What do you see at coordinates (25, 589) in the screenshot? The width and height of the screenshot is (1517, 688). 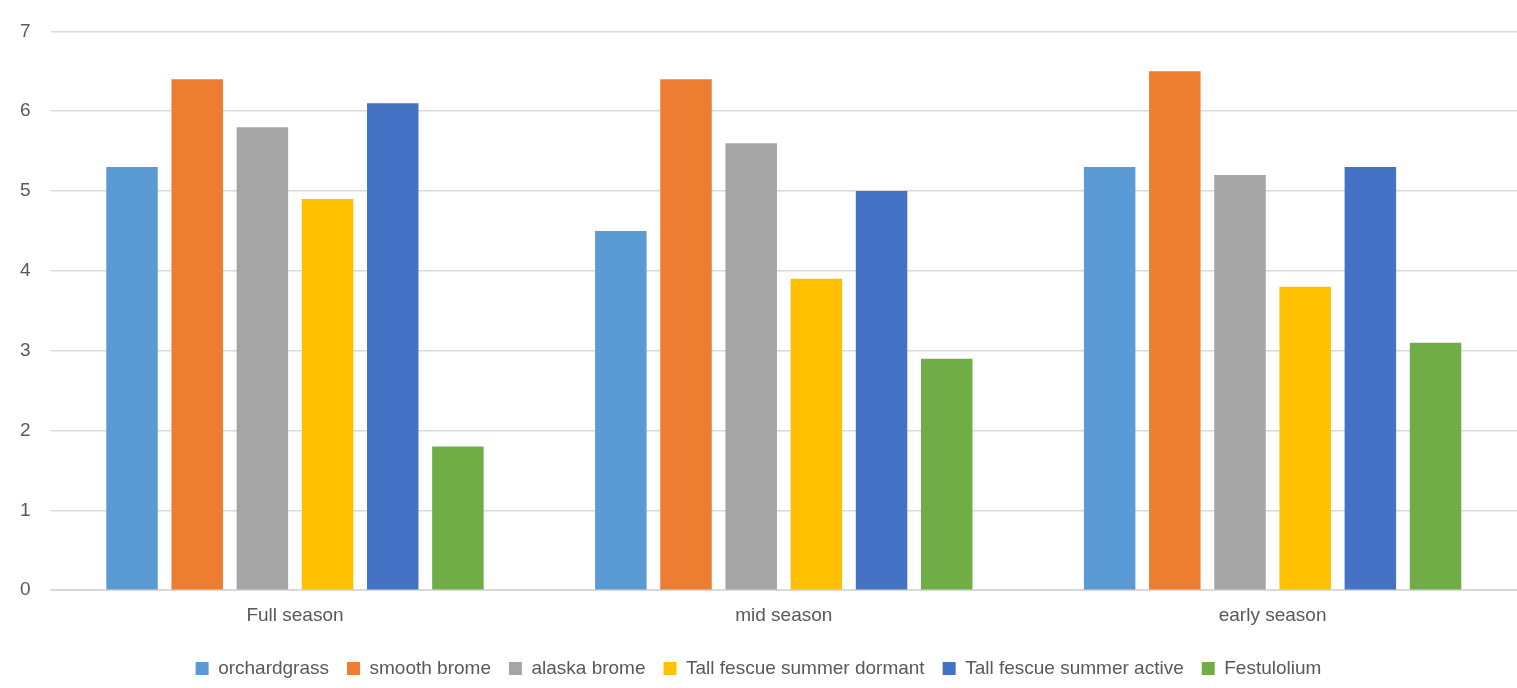 I see `y-tick-label: 0` at bounding box center [25, 589].